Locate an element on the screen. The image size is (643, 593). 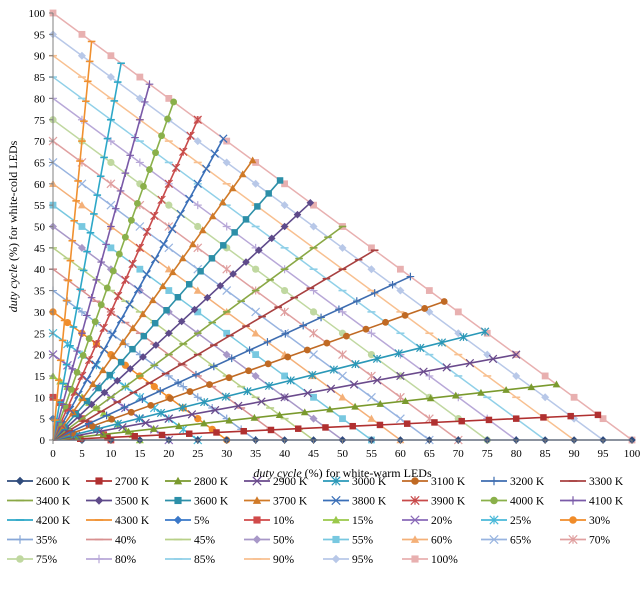
y-axis-title-rest: (%) for white-cold LEDs is located at coordinates (13, 202).